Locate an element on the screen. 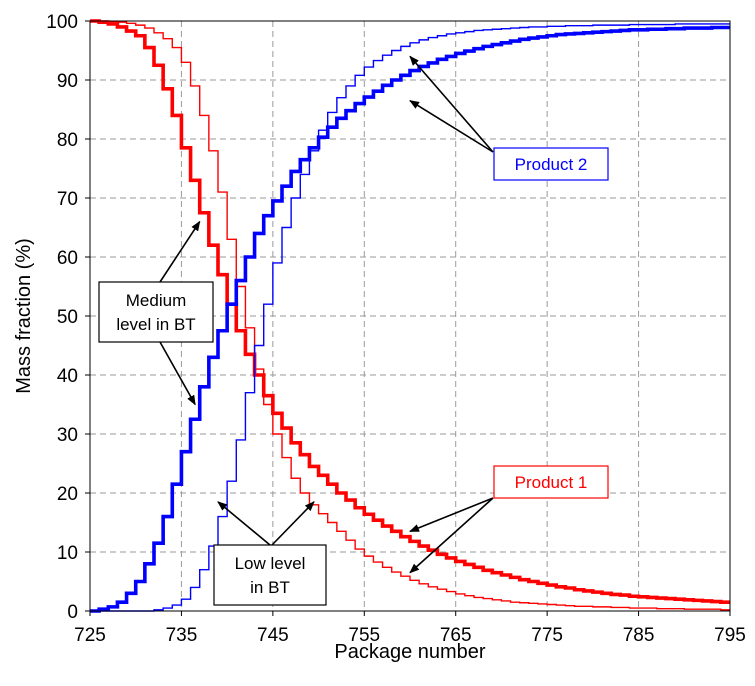  y-tick-label: 70 is located at coordinates (67, 199).